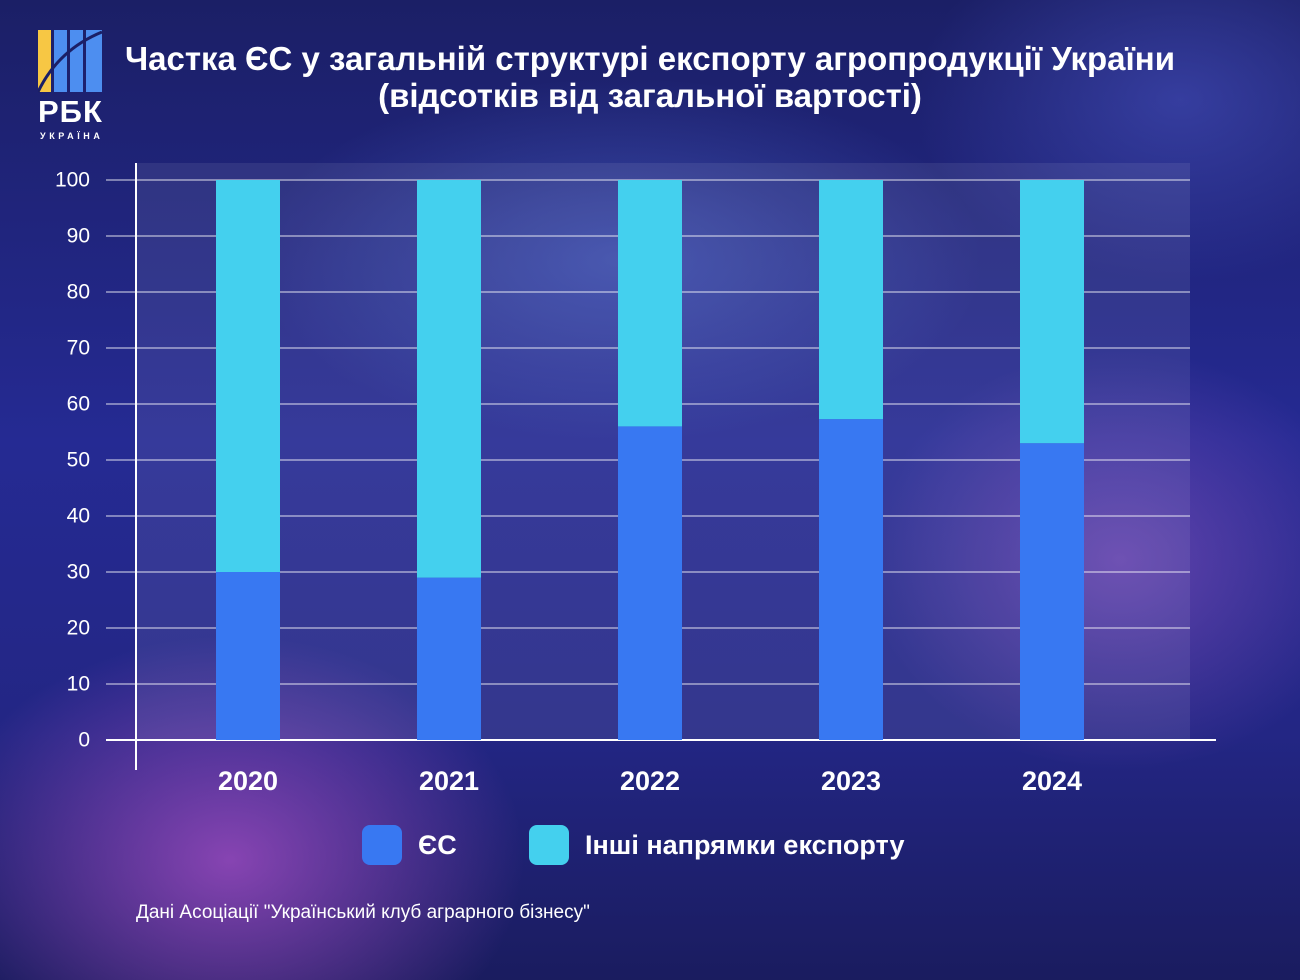  What do you see at coordinates (409, 845) in the screenshot?
I see `legend-item-eu: ЄС` at bounding box center [409, 845].